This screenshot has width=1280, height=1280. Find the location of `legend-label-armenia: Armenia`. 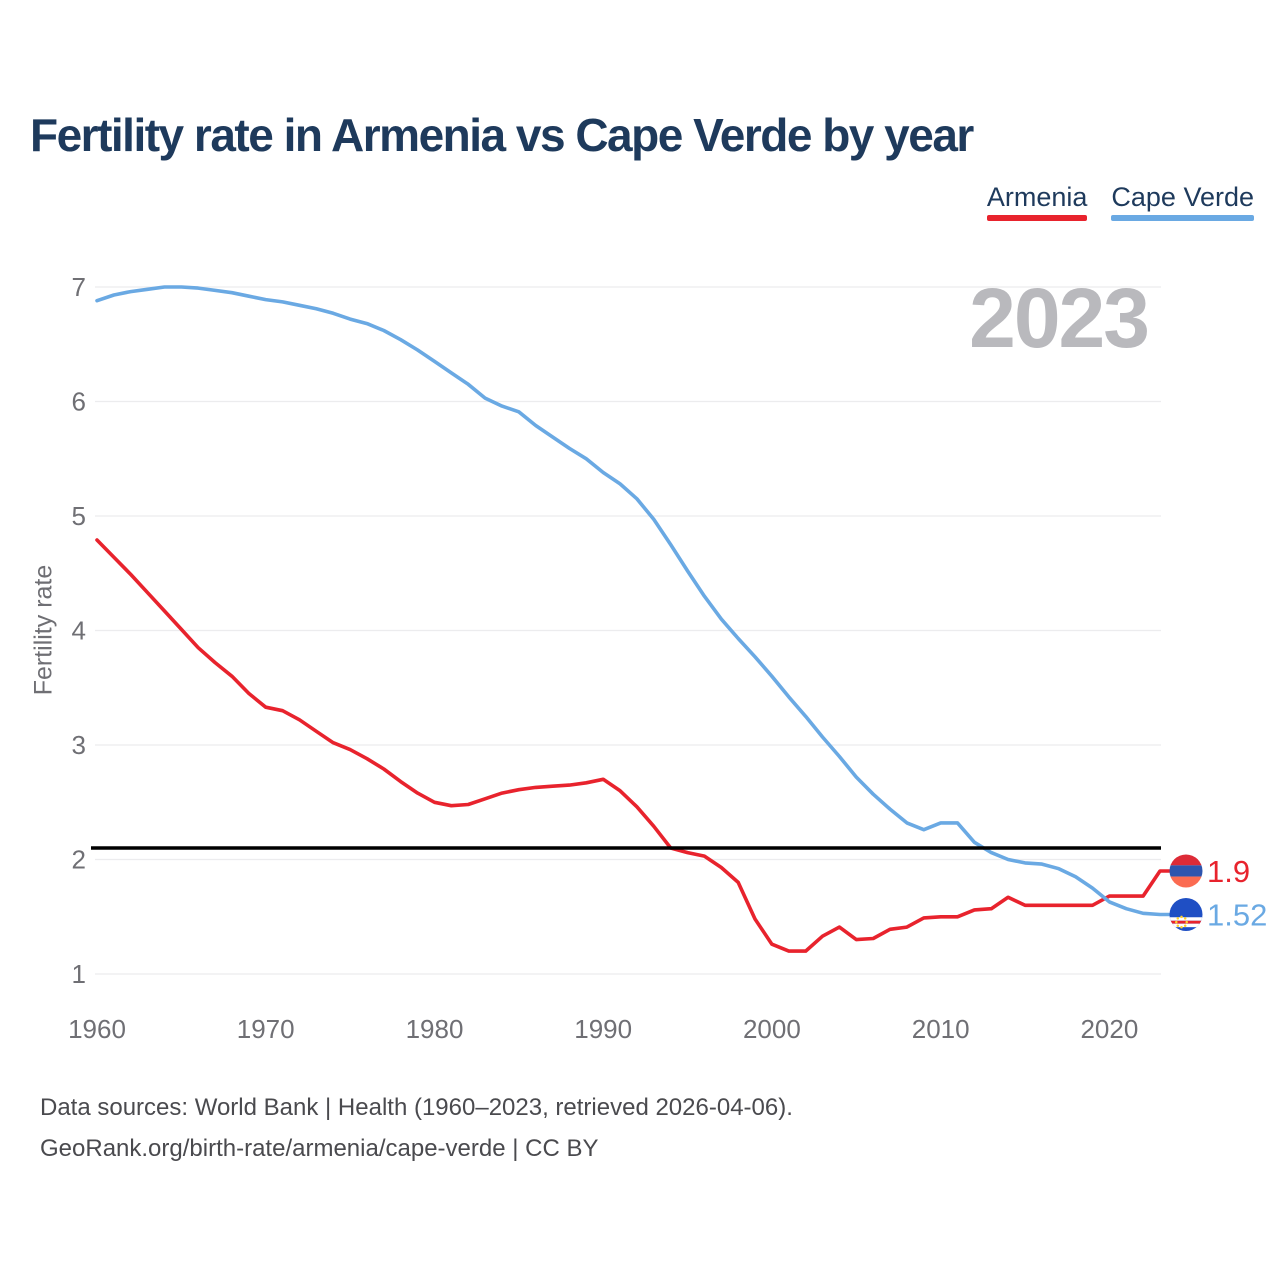

legend-label-armenia: Armenia is located at coordinates (1037, 197).